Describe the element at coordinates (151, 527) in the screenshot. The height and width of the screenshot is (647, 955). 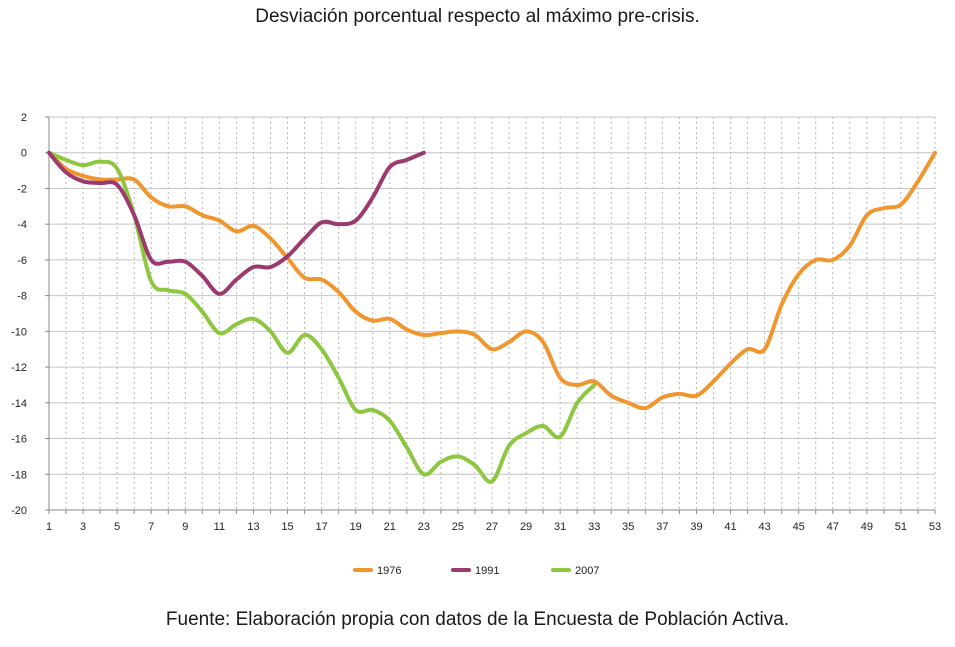
I see `x-tick-label: 7` at that location.